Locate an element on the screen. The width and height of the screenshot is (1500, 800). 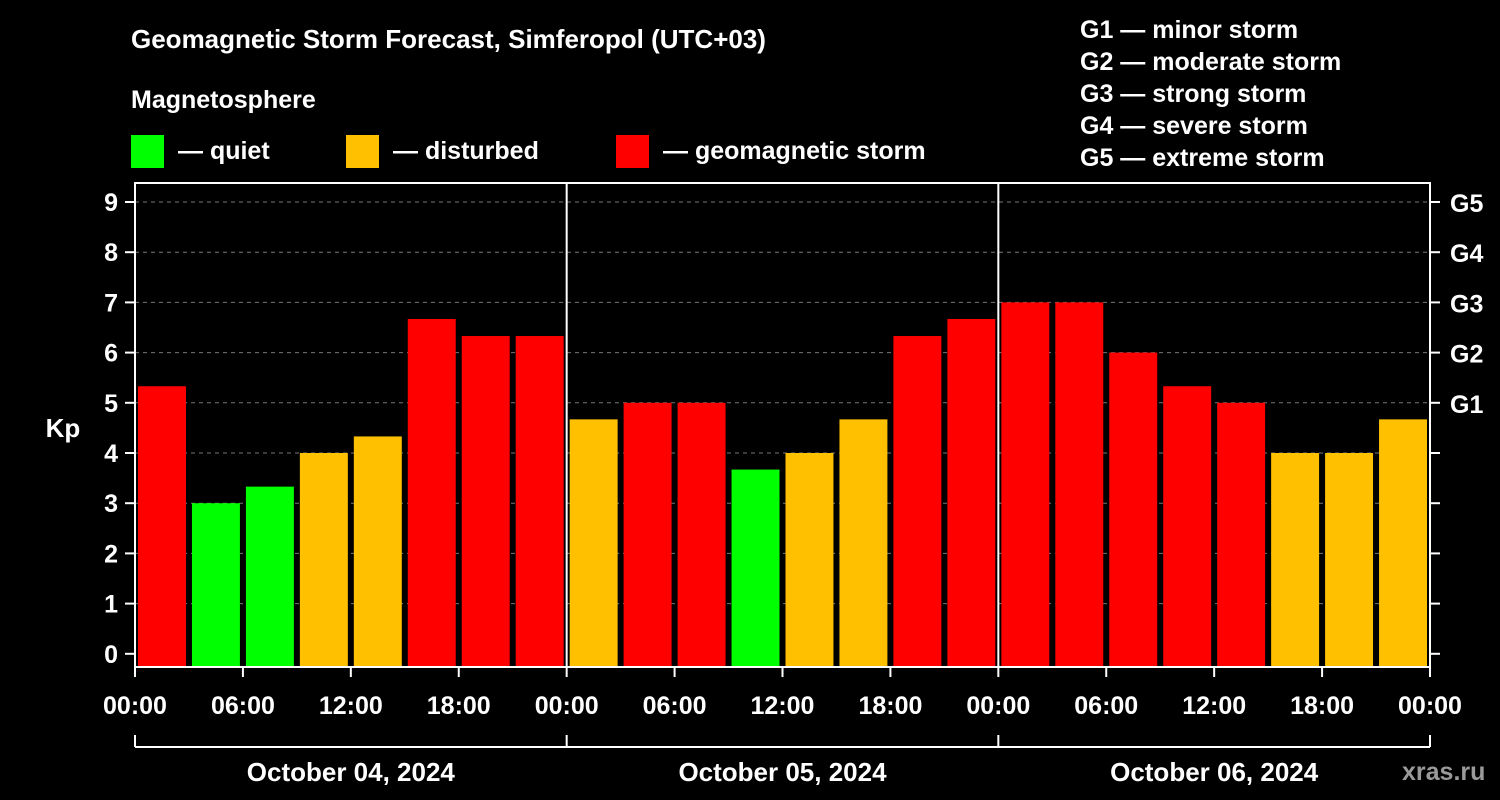
day-label: October 05, 2024 is located at coordinates (782, 772).